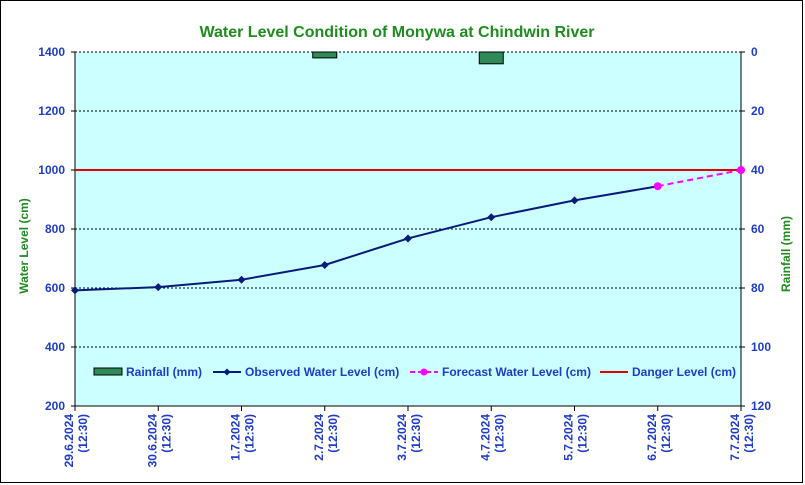  I want to click on forecast-water-level-line, so click(699, 178).